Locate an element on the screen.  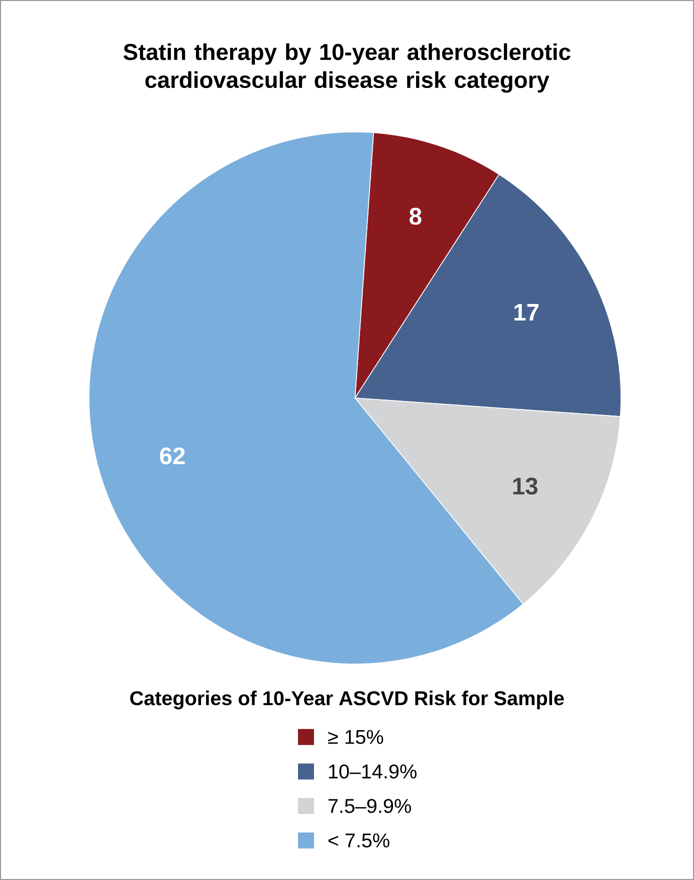
legend-label: 7.5–9.9% is located at coordinates (369, 806).